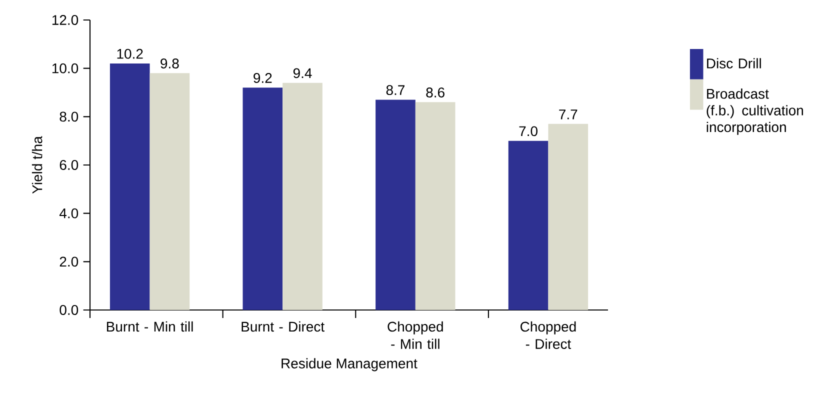  What do you see at coordinates (350, 365) in the screenshot?
I see `x-axis-title: Residue Management` at bounding box center [350, 365].